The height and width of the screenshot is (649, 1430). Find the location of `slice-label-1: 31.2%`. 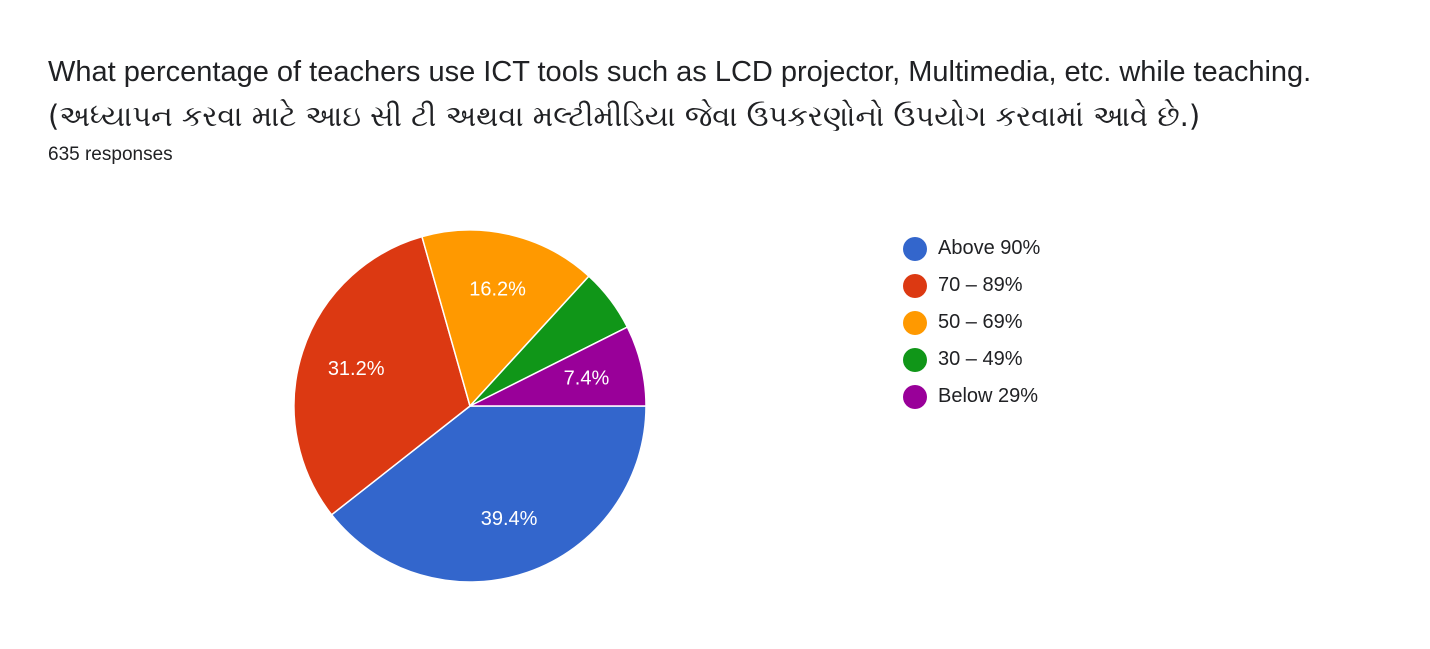

slice-label-1: 31.2% is located at coordinates (356, 369).